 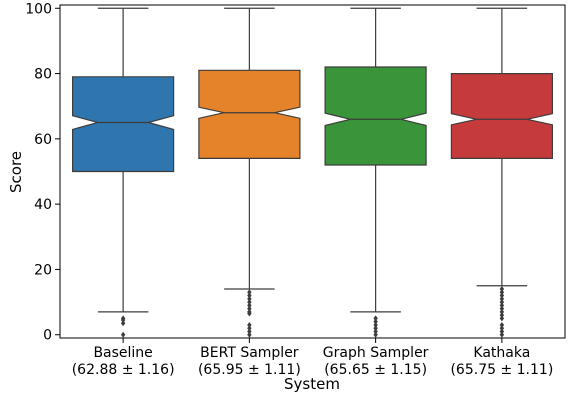 I want to click on y-tick-label: 40, so click(x=43, y=205).